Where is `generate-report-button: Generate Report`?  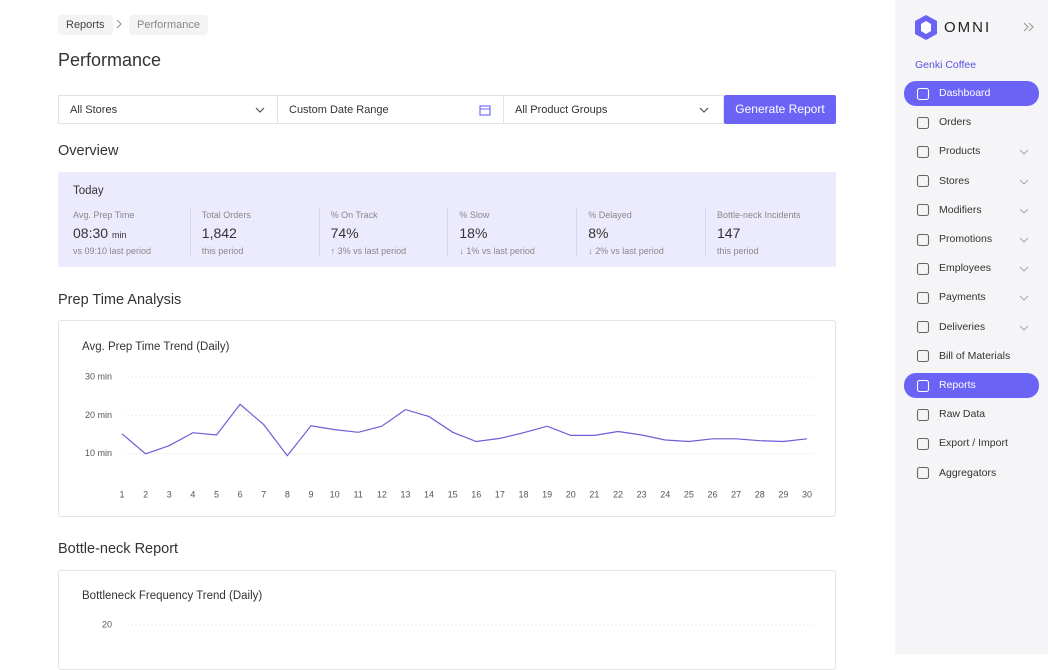
generate-report-button: Generate Report is located at coordinates (780, 109).